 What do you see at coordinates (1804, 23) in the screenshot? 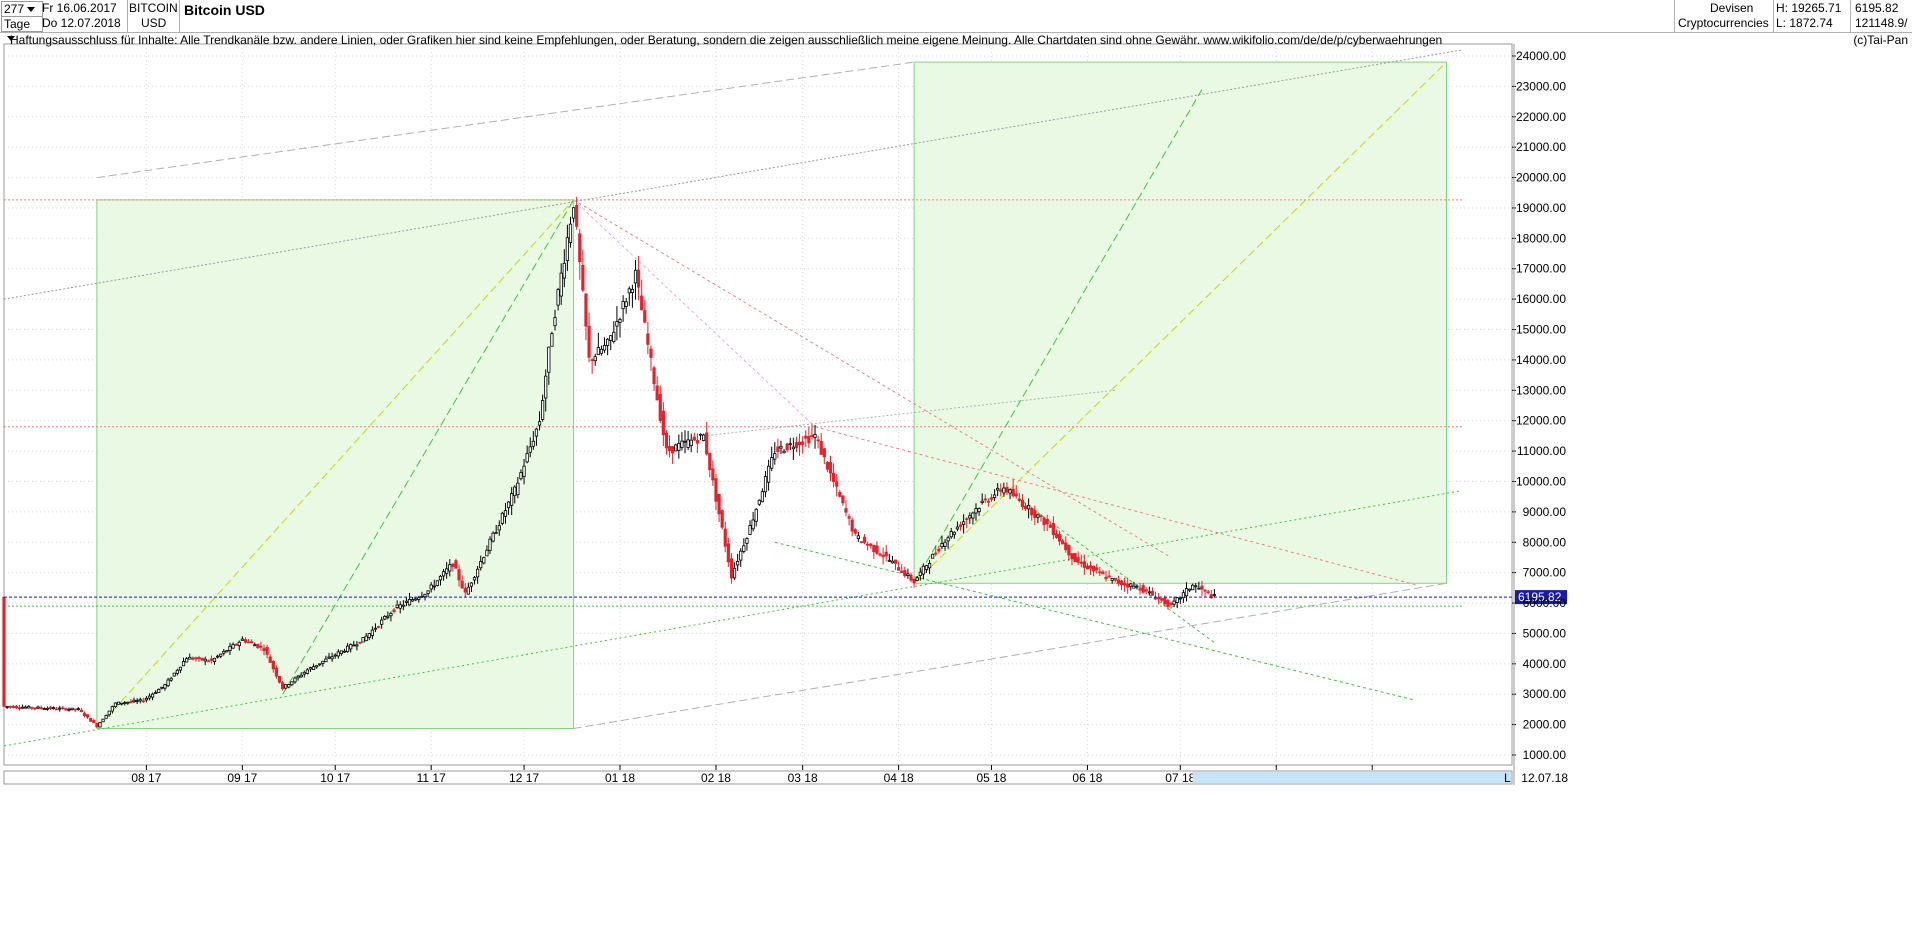
I see `low-value: L: 1872.74` at bounding box center [1804, 23].